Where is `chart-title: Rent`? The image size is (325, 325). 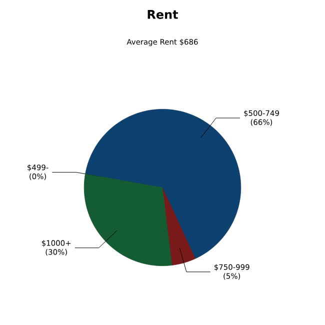 chart-title: Rent is located at coordinates (163, 14).